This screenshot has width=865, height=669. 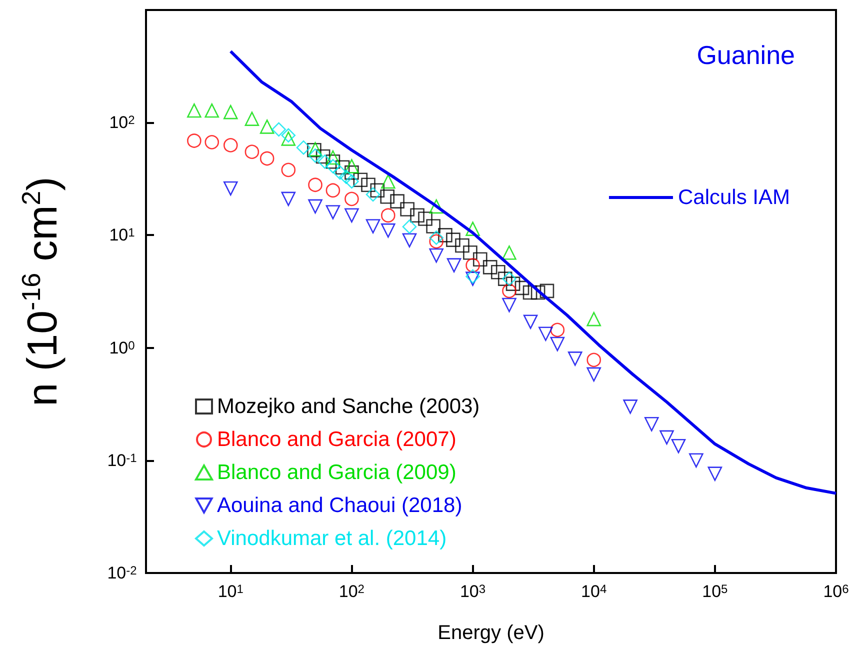 I want to click on annotation: Guanine, so click(x=746, y=55).